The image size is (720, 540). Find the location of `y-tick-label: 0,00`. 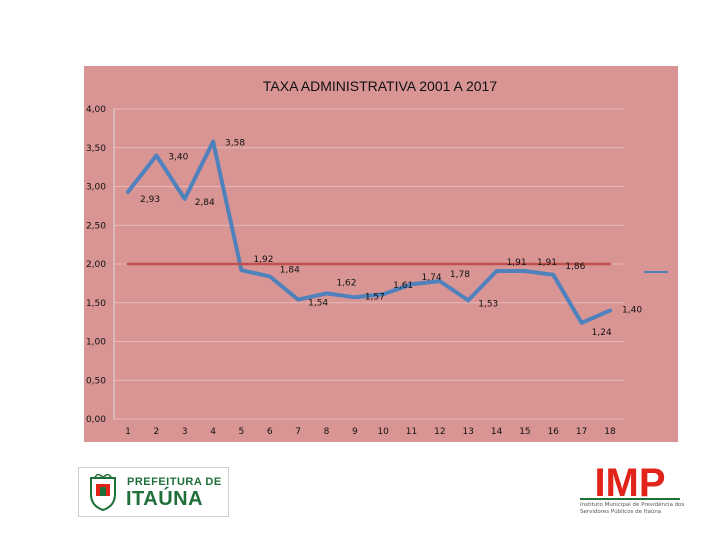

y-tick-label: 0,00 is located at coordinates (96, 420).